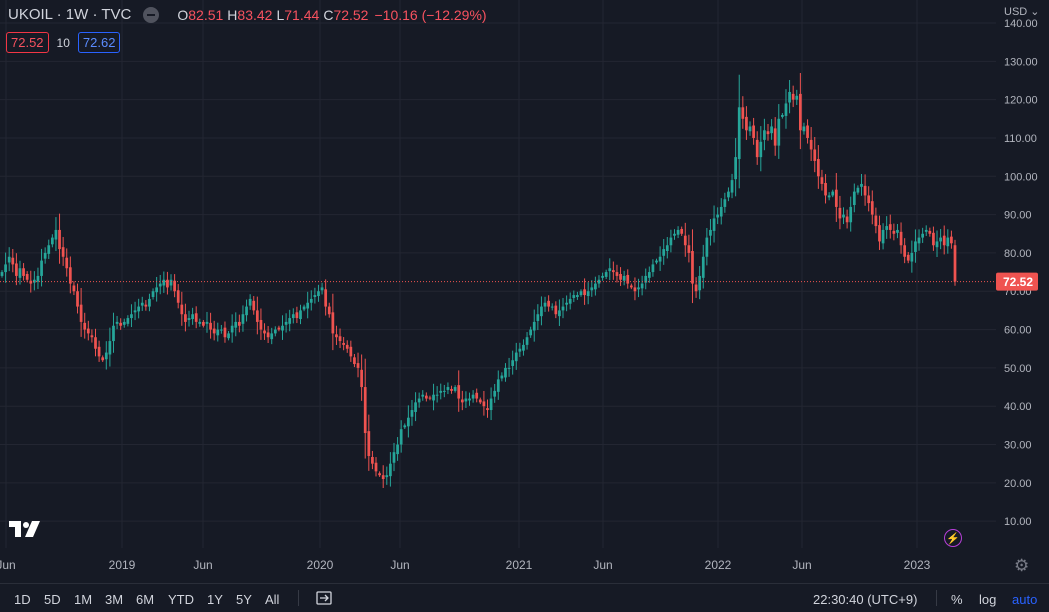  Describe the element at coordinates (1025, 599) in the screenshot. I see `auto-toggle: auto` at that location.